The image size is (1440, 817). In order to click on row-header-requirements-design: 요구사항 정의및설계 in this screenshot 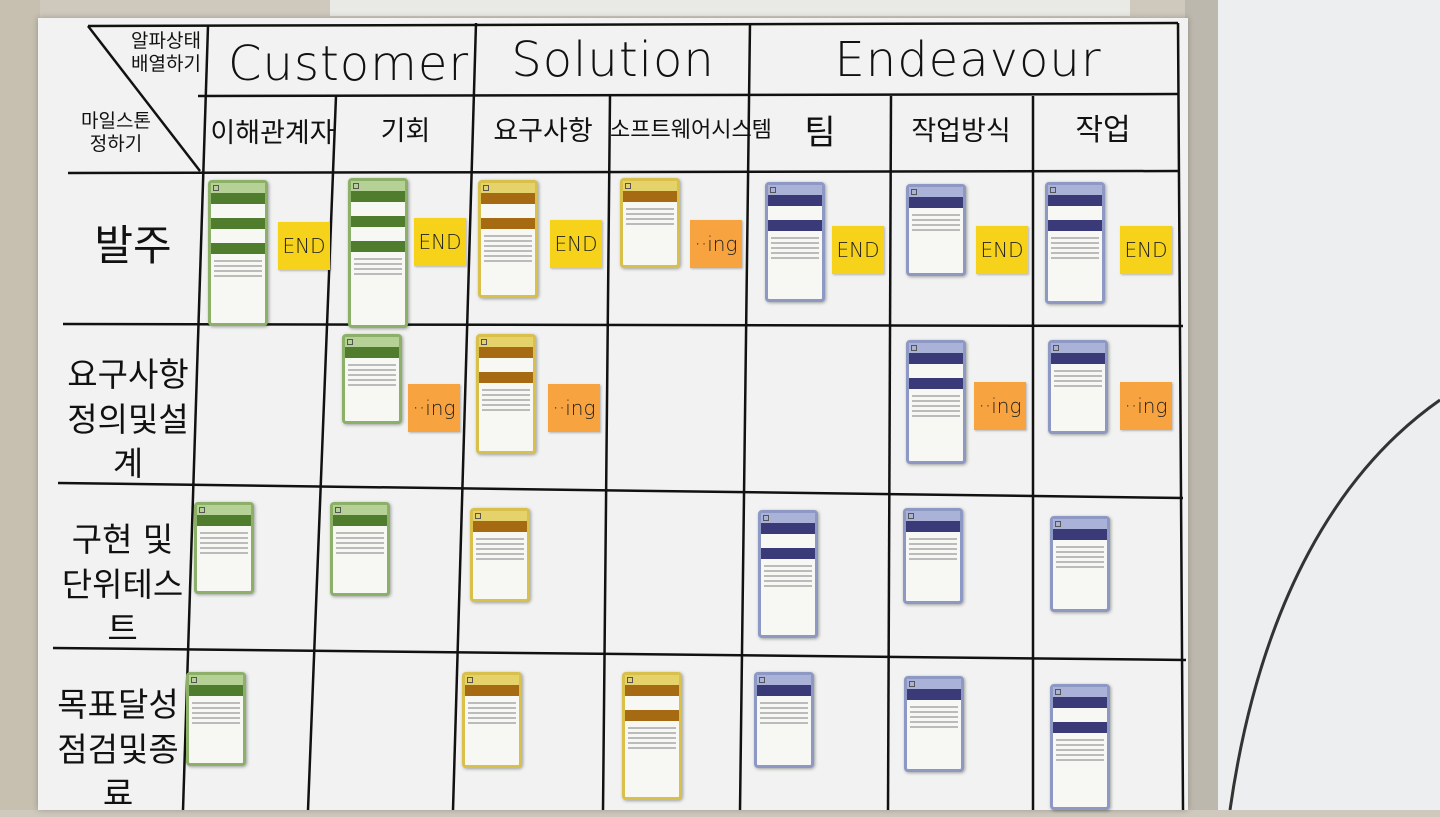, I will do `click(128, 419)`.